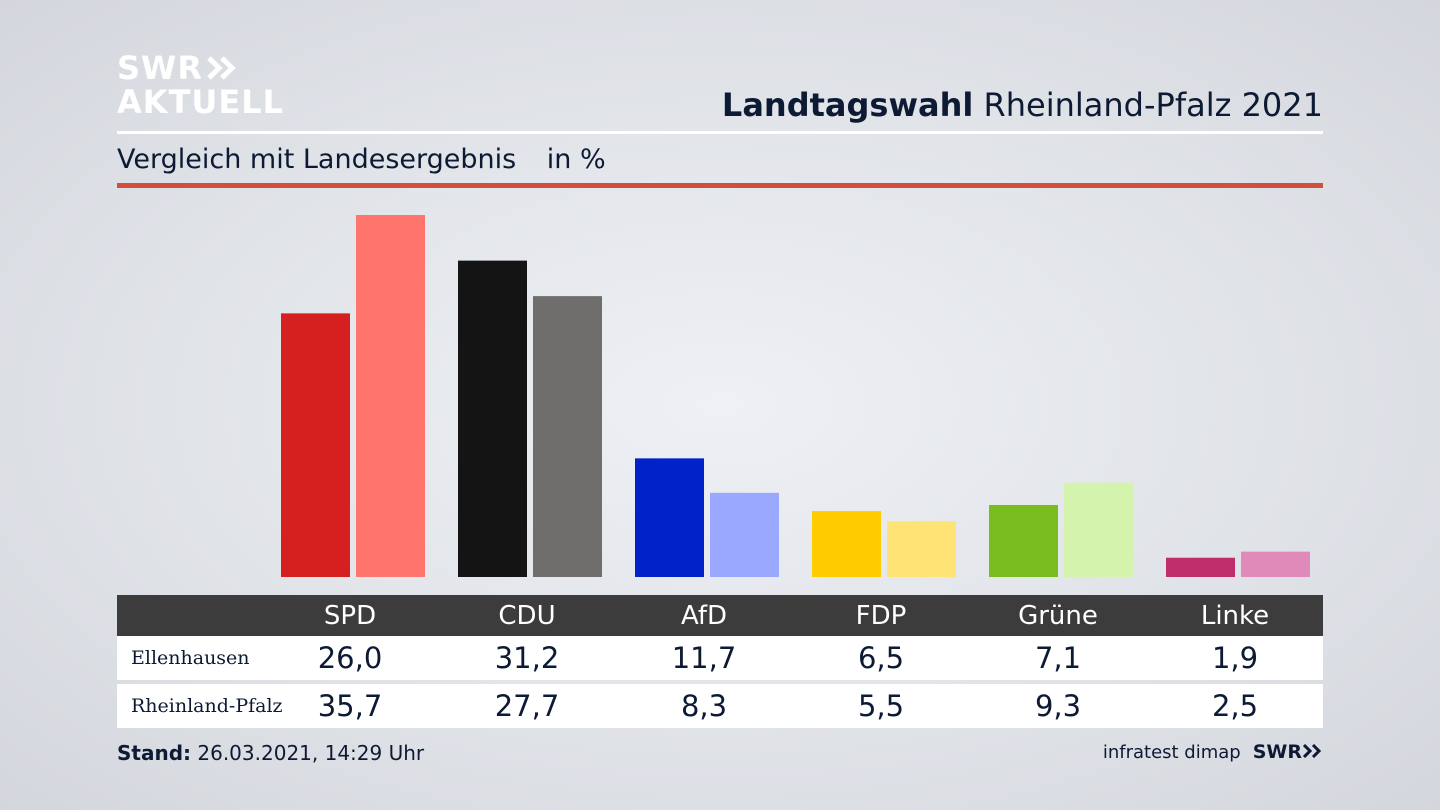 This screenshot has width=1440, height=810. Describe the element at coordinates (1058, 706) in the screenshot. I see `table-cell: 9,3` at that location.